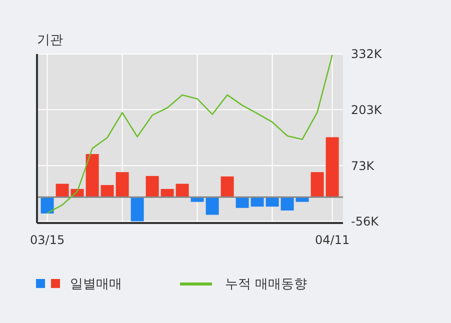 The height and width of the screenshot is (323, 451). Describe the element at coordinates (367, 109) in the screenshot. I see `y-tick-label: 203K` at that location.